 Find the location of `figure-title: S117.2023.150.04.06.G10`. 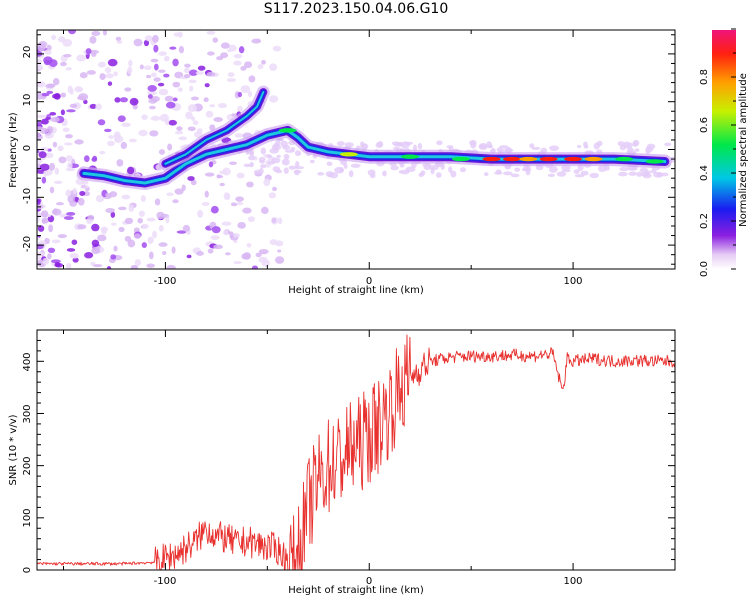

figure-title: S117.2023.150.04.06.G10 is located at coordinates (356, 9).